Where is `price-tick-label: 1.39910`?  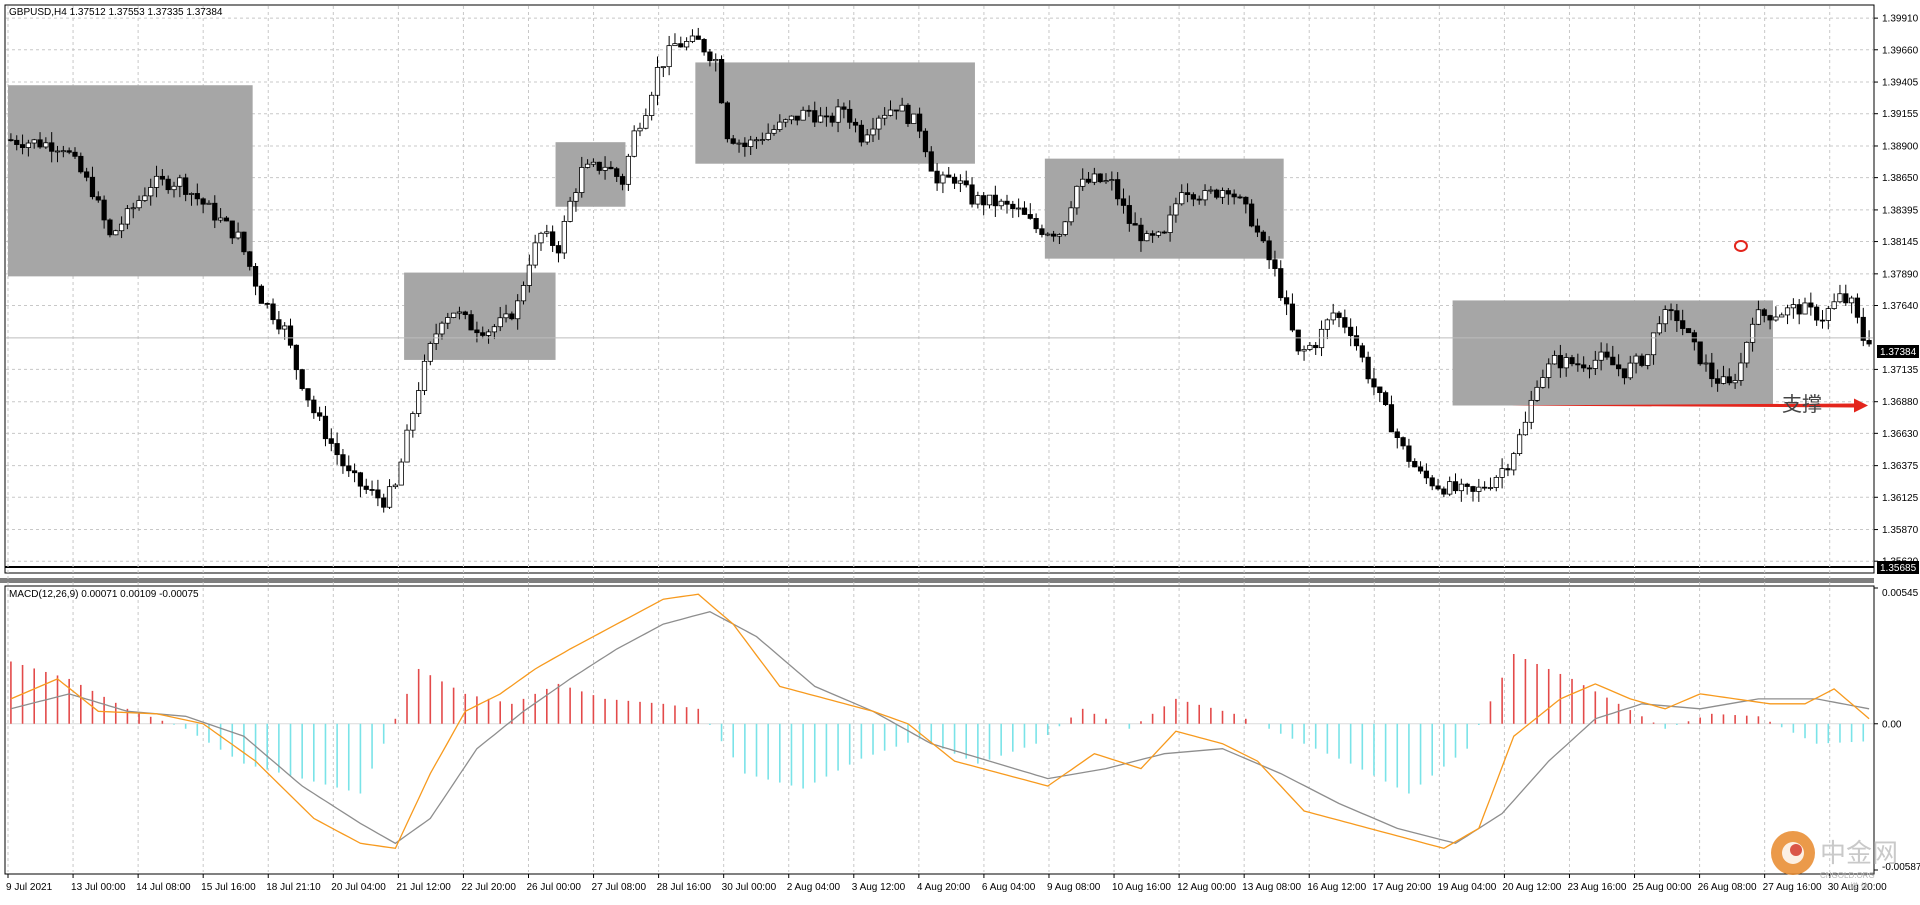 price-tick-label: 1.39910 is located at coordinates (1900, 19).